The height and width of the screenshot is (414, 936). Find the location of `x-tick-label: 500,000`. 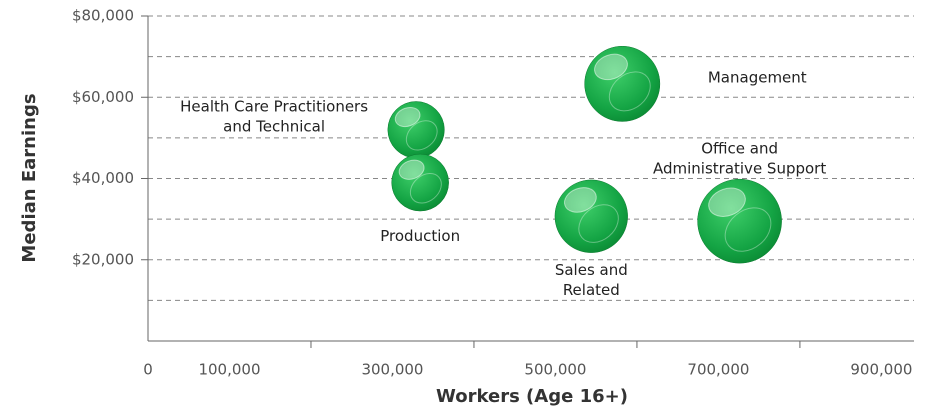

x-tick-label: 500,000 is located at coordinates (555, 370).